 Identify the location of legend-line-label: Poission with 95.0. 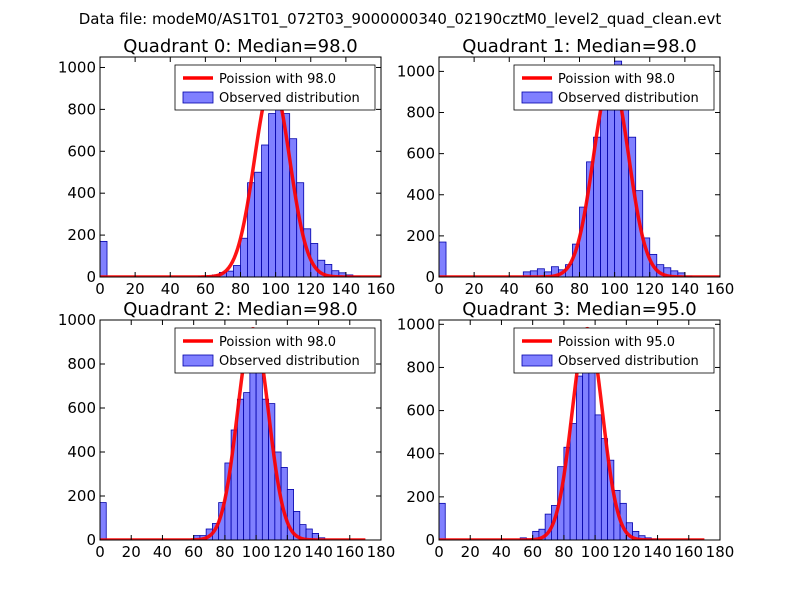
(616, 342).